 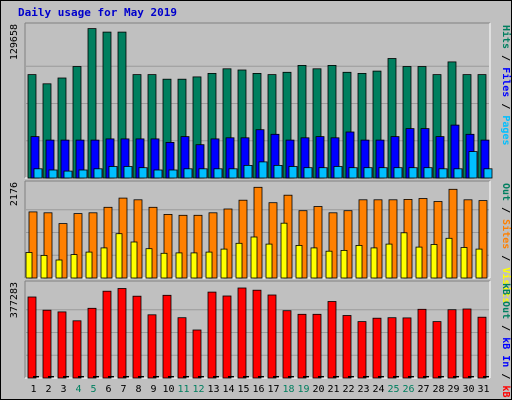 I want to click on x-tick-label-day-25: 25, so click(x=393, y=389).